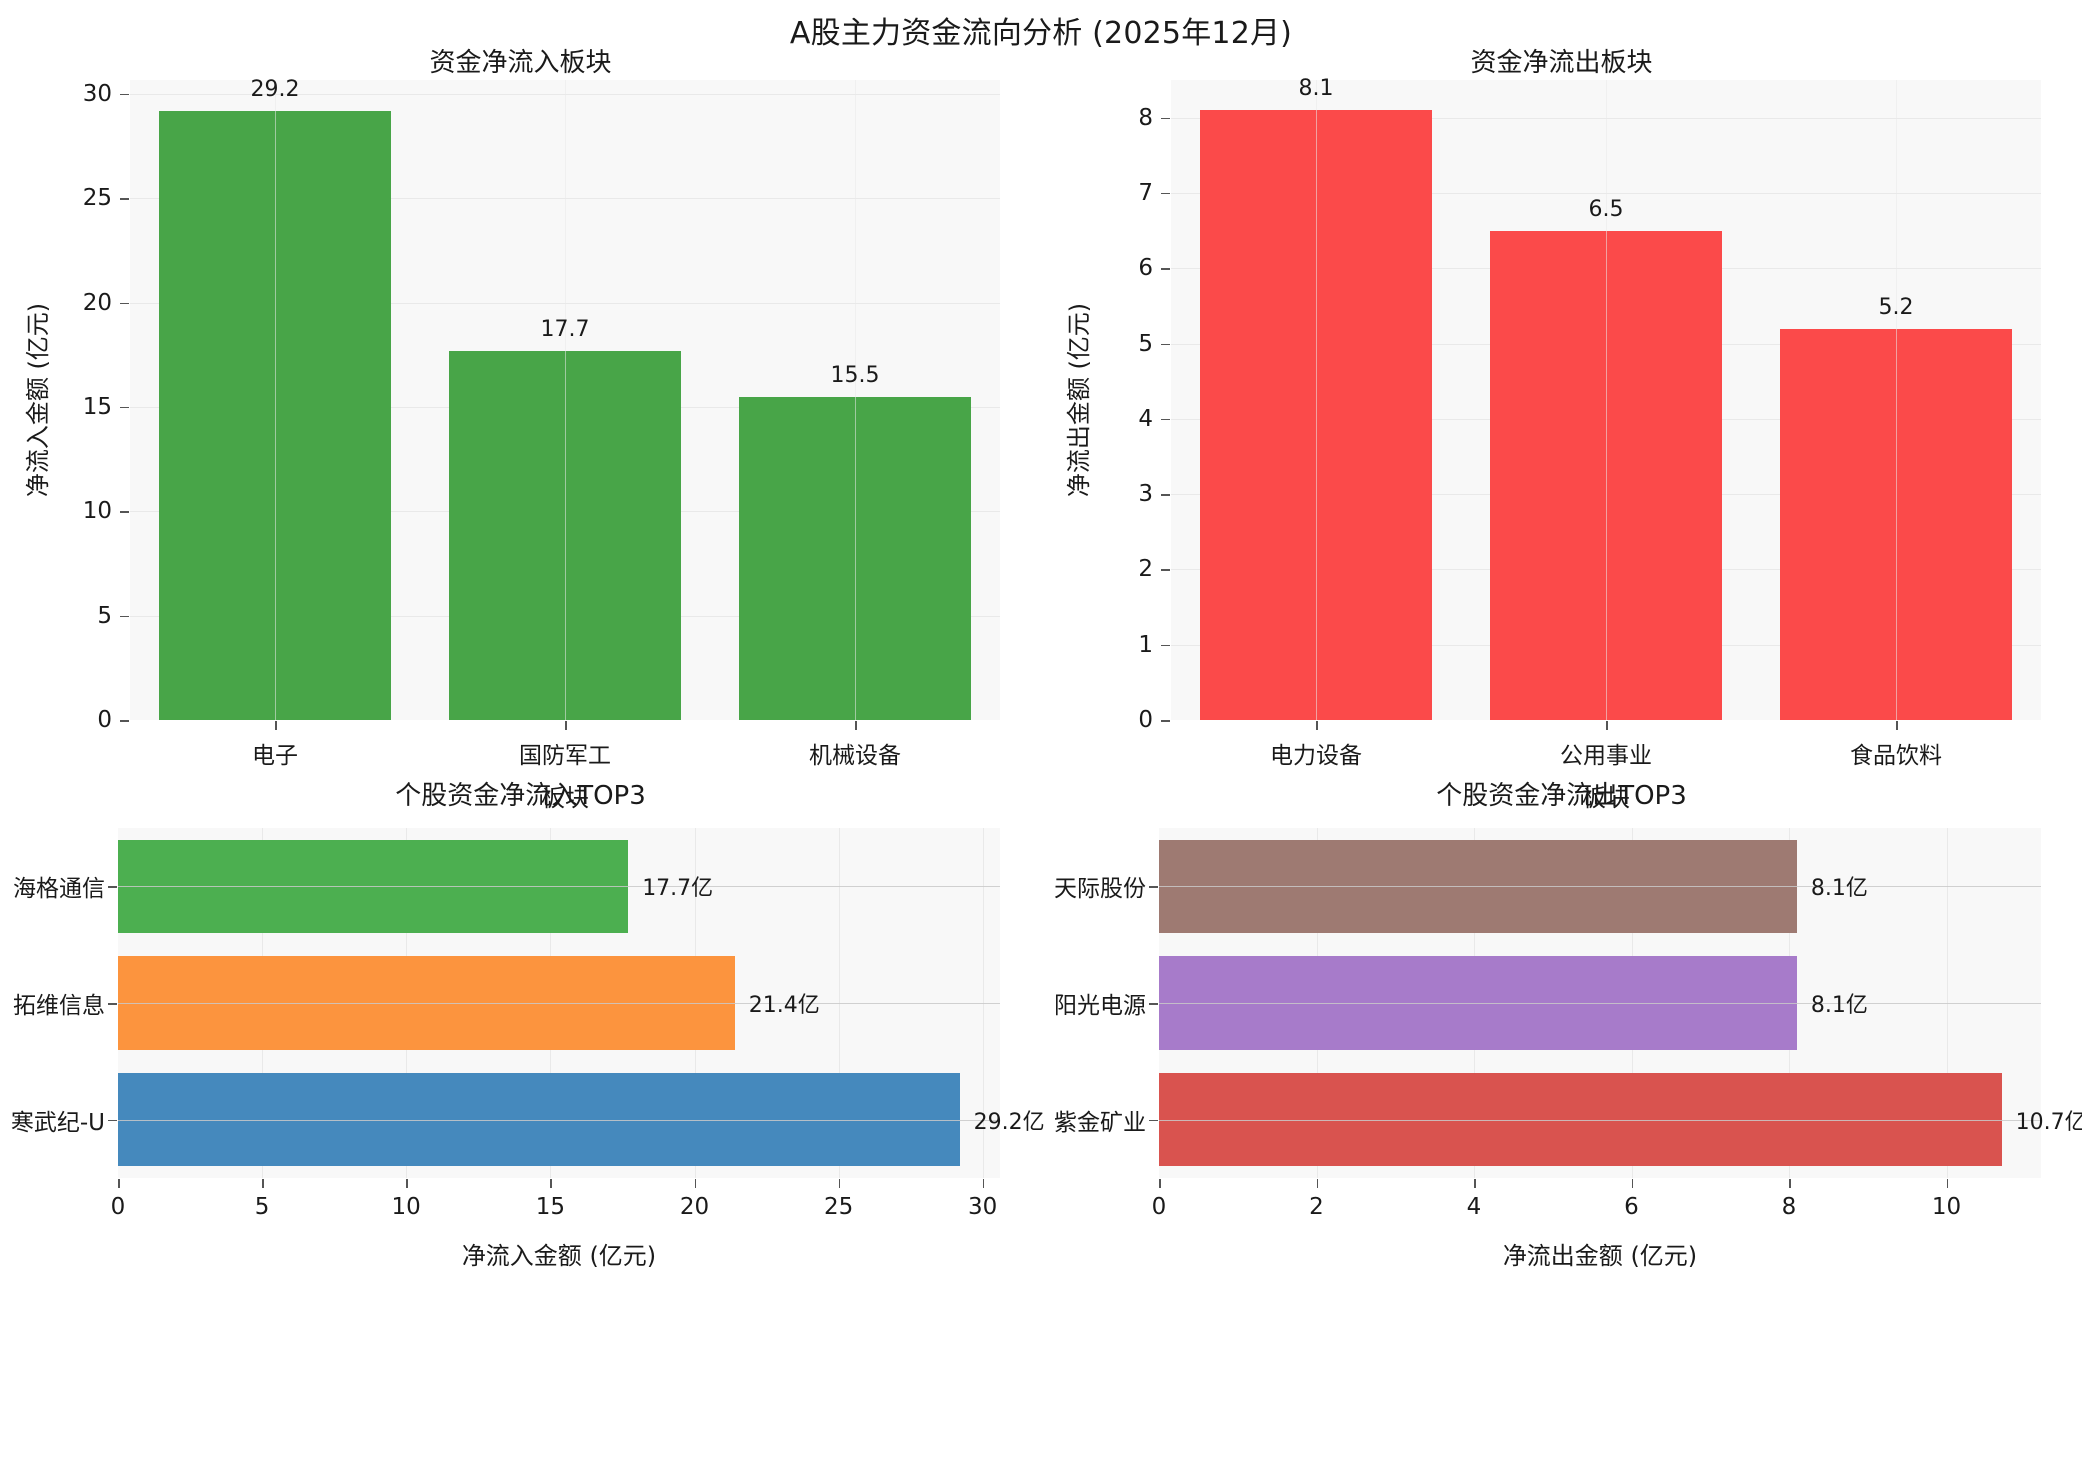 Image resolution: width=2082 pixels, height=1478 pixels. Describe the element at coordinates (97, 511) in the screenshot. I see `y-tick-label-sp0: 10` at that location.